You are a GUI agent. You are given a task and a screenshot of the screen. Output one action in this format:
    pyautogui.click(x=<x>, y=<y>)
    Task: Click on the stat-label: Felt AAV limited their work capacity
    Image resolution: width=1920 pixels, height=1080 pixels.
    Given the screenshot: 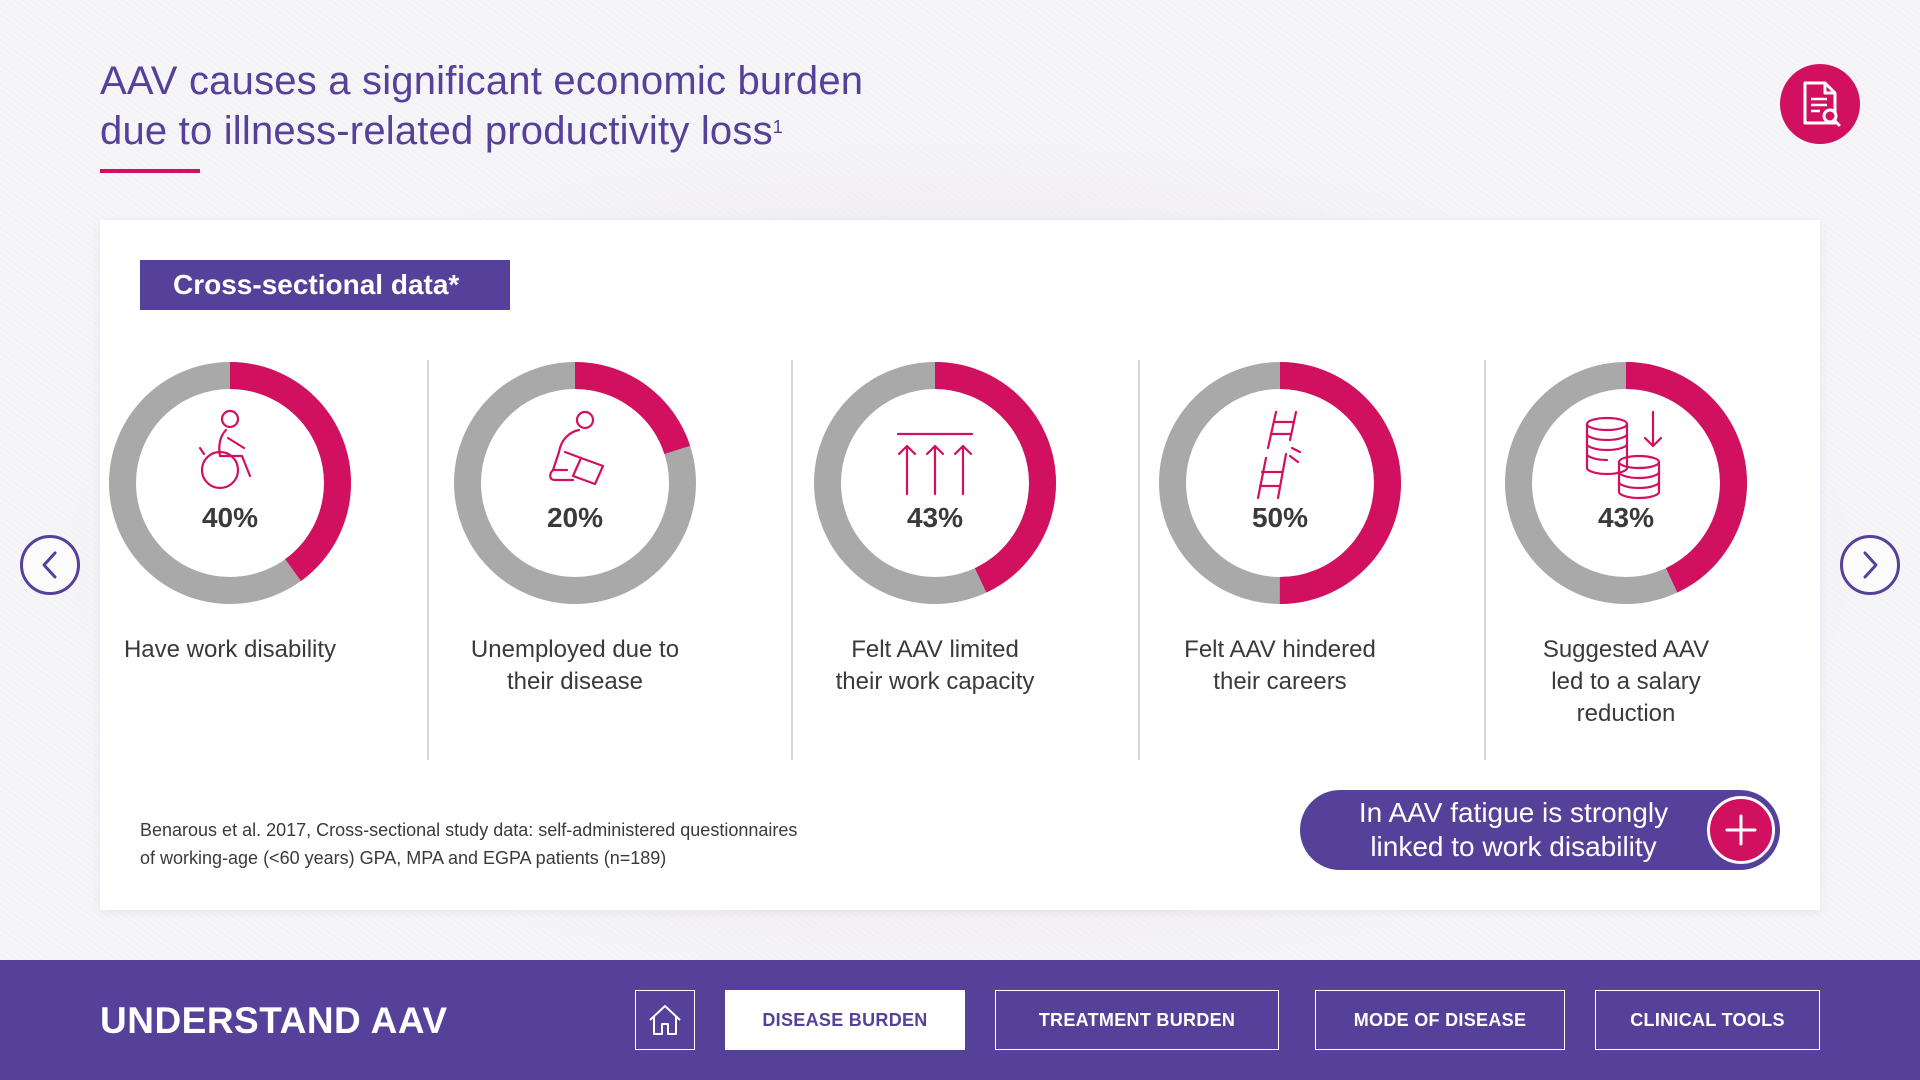 What is the action you would take?
    pyautogui.click(x=935, y=666)
    